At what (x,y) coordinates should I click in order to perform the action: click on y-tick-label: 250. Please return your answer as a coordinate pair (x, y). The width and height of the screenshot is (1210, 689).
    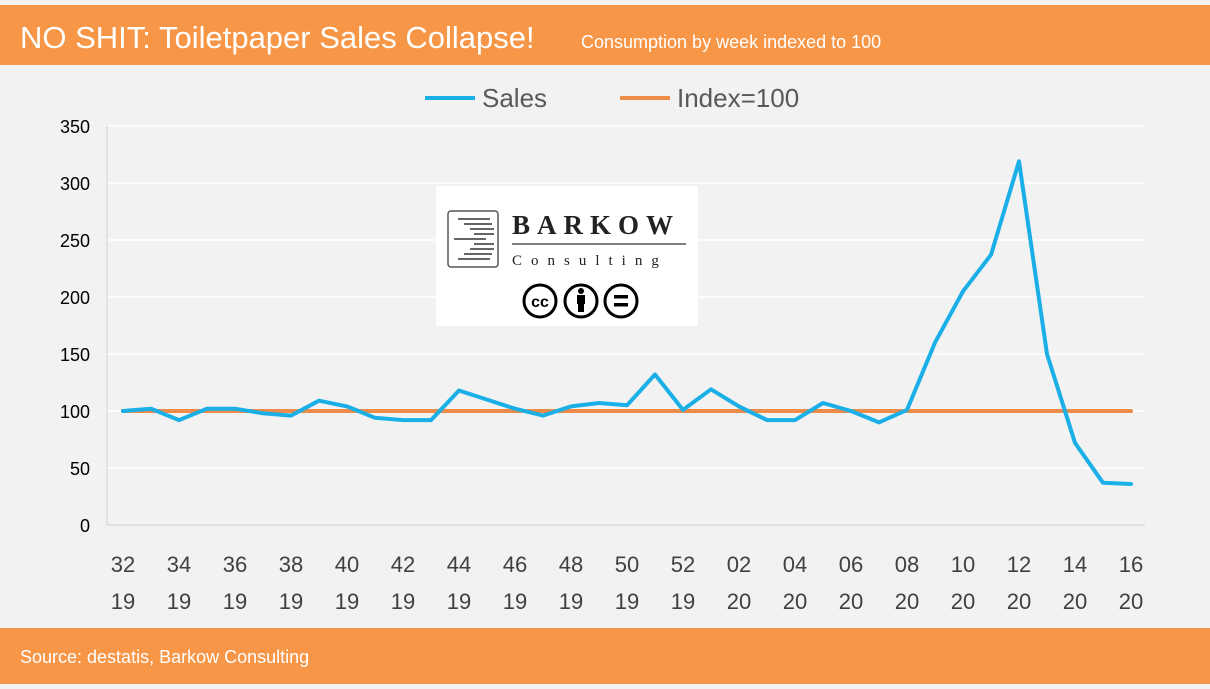
    Looking at the image, I should click on (75, 241).